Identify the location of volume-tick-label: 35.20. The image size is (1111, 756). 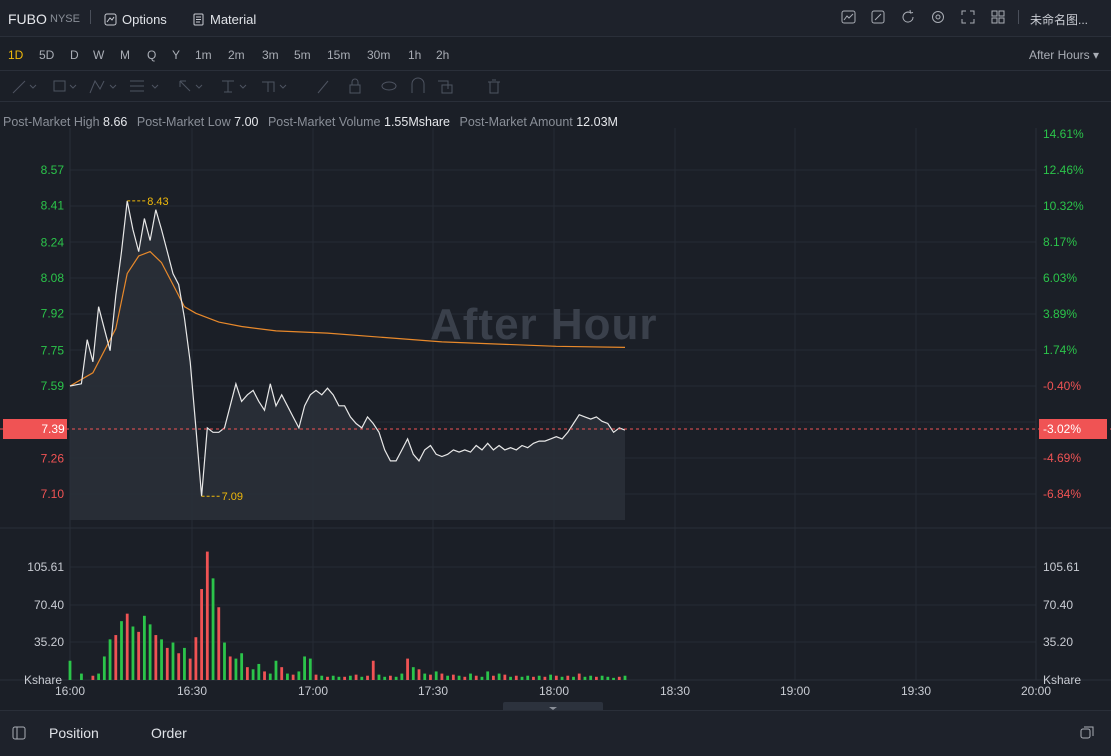
(49, 642).